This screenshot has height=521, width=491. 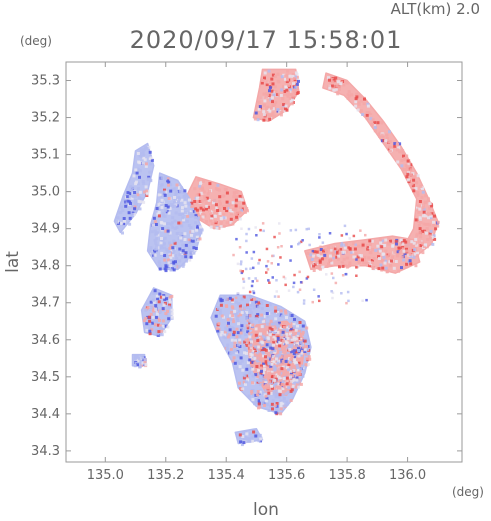 What do you see at coordinates (45, 340) in the screenshot?
I see `y-tick-label: 34.6` at bounding box center [45, 340].